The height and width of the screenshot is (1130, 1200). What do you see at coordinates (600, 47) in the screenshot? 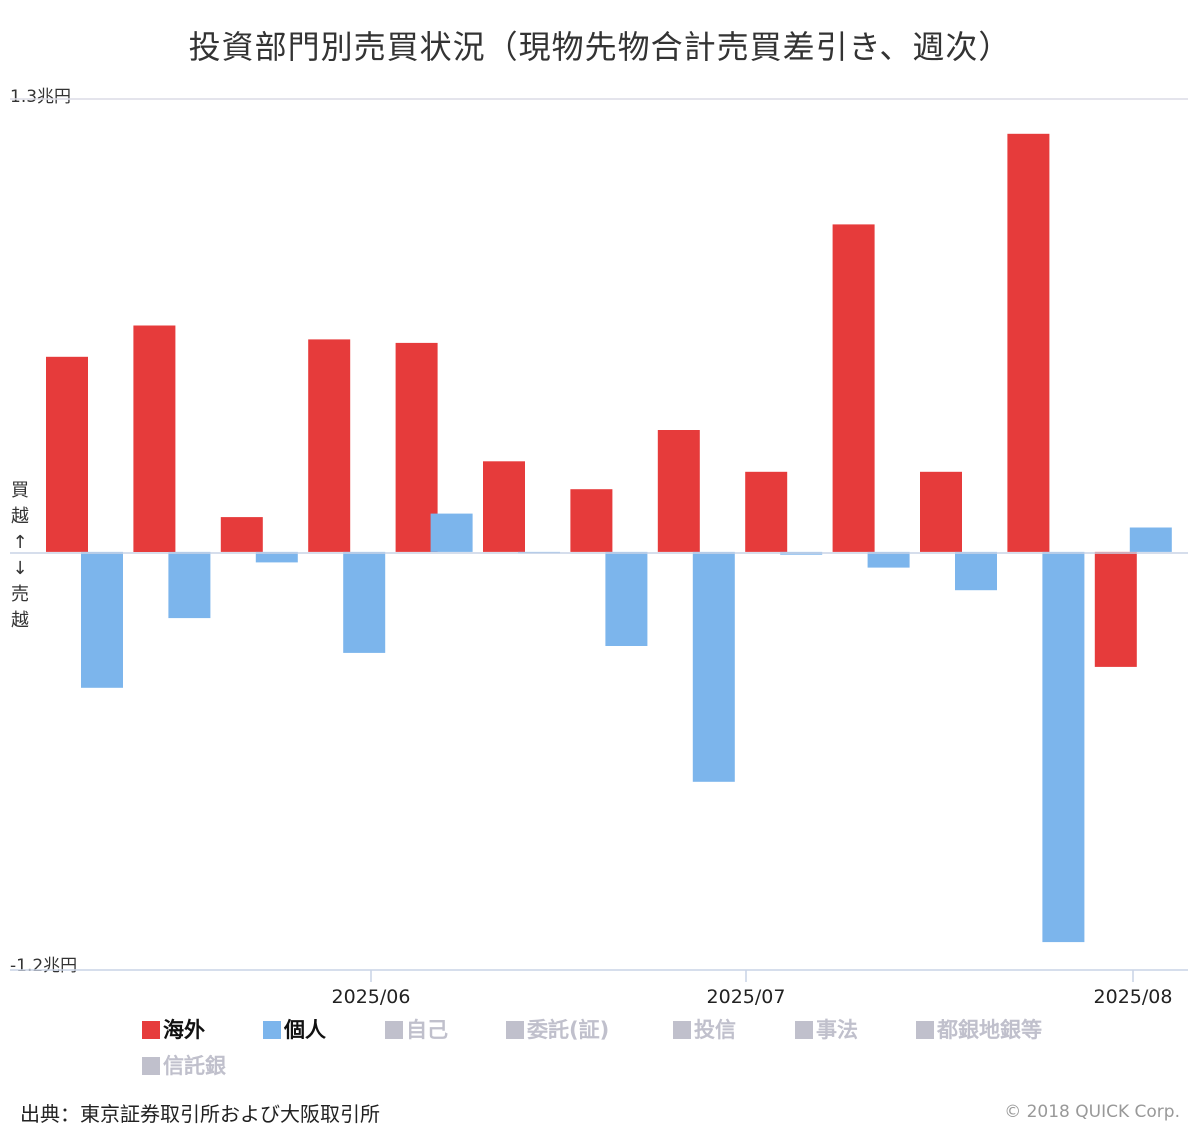
I see `chart-title: 投資部門別売買状況（現物先物合計売買差引き、週次）` at bounding box center [600, 47].